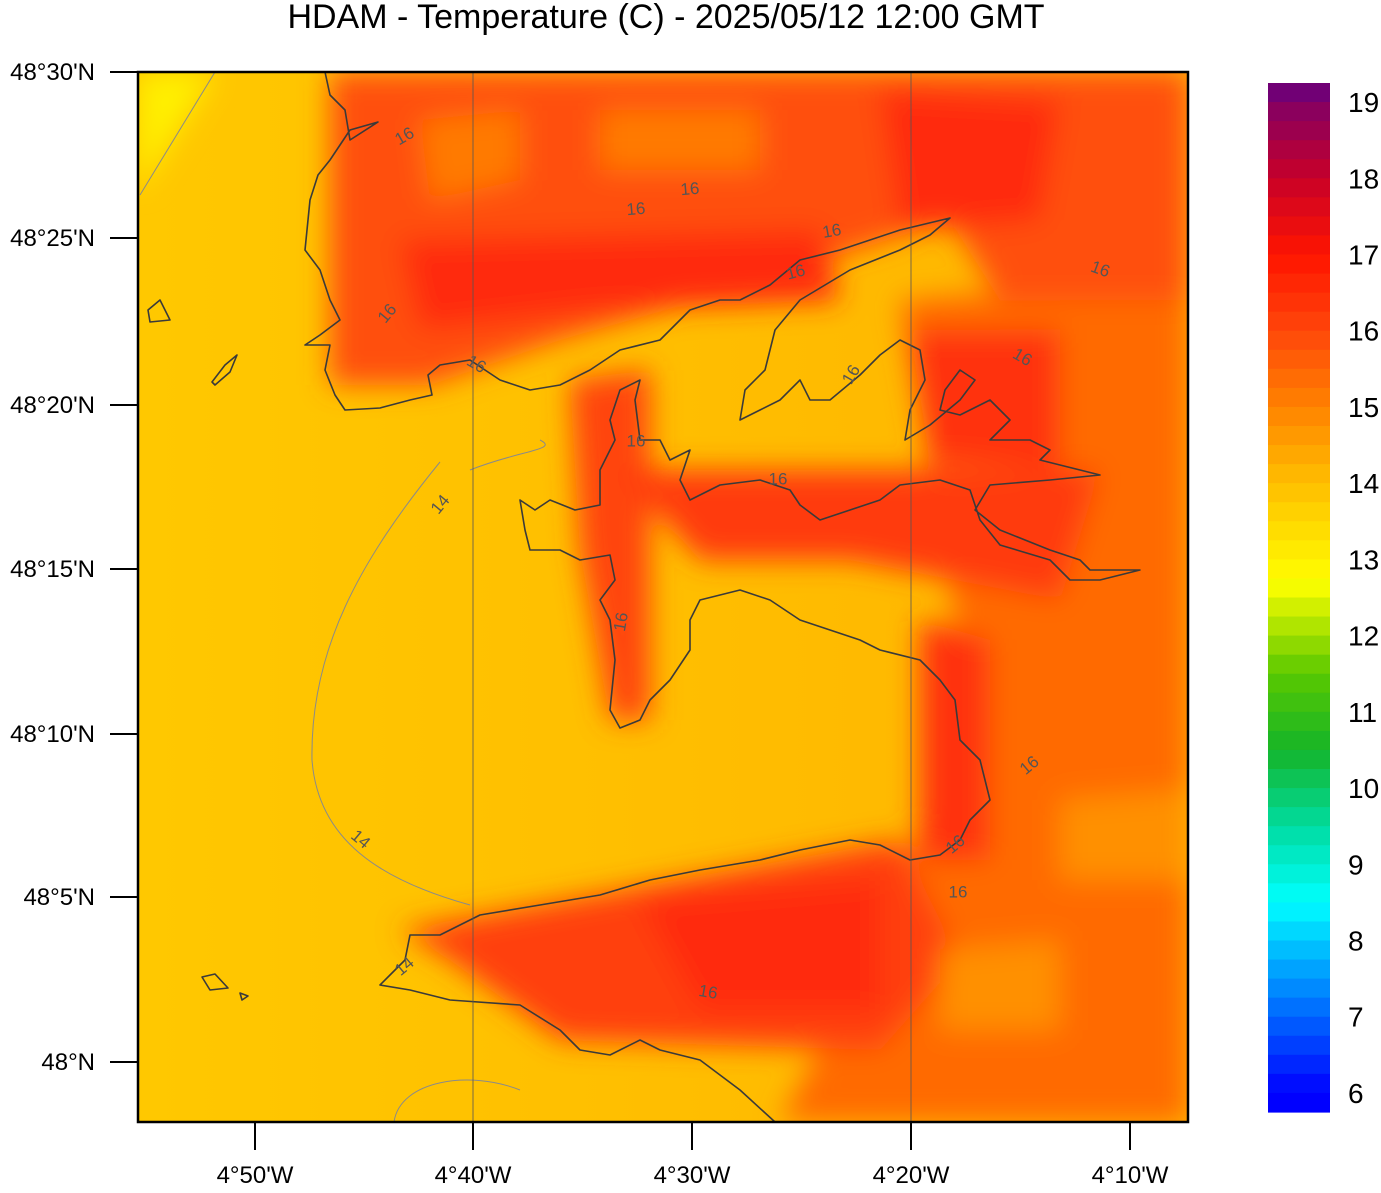 The height and width of the screenshot is (1193, 1381). I want to click on colorbar-tick-label: 16, so click(1363, 331).